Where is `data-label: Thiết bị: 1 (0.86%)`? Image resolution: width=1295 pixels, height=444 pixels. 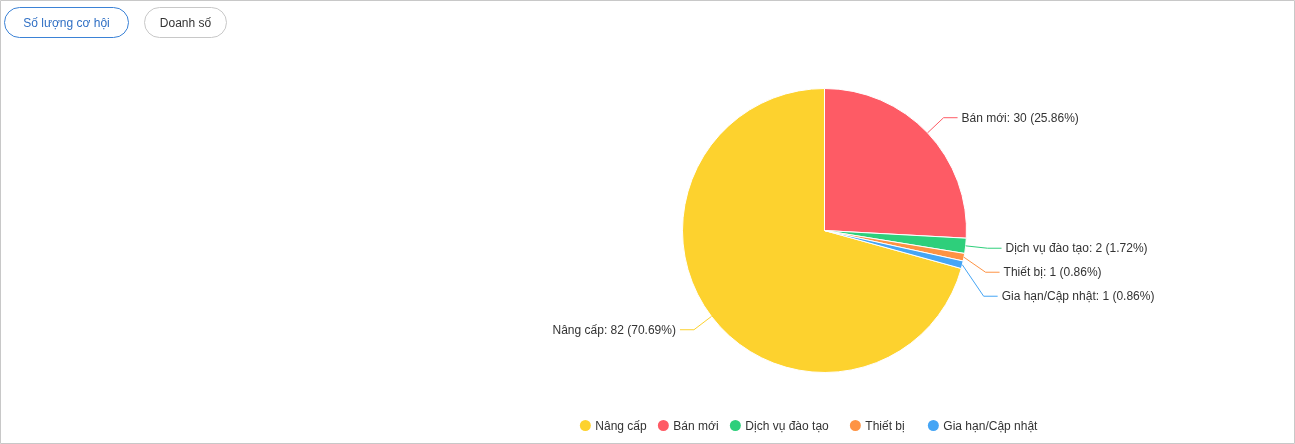
data-label: Thiết bị: 1 (0.86%) is located at coordinates (1052, 272).